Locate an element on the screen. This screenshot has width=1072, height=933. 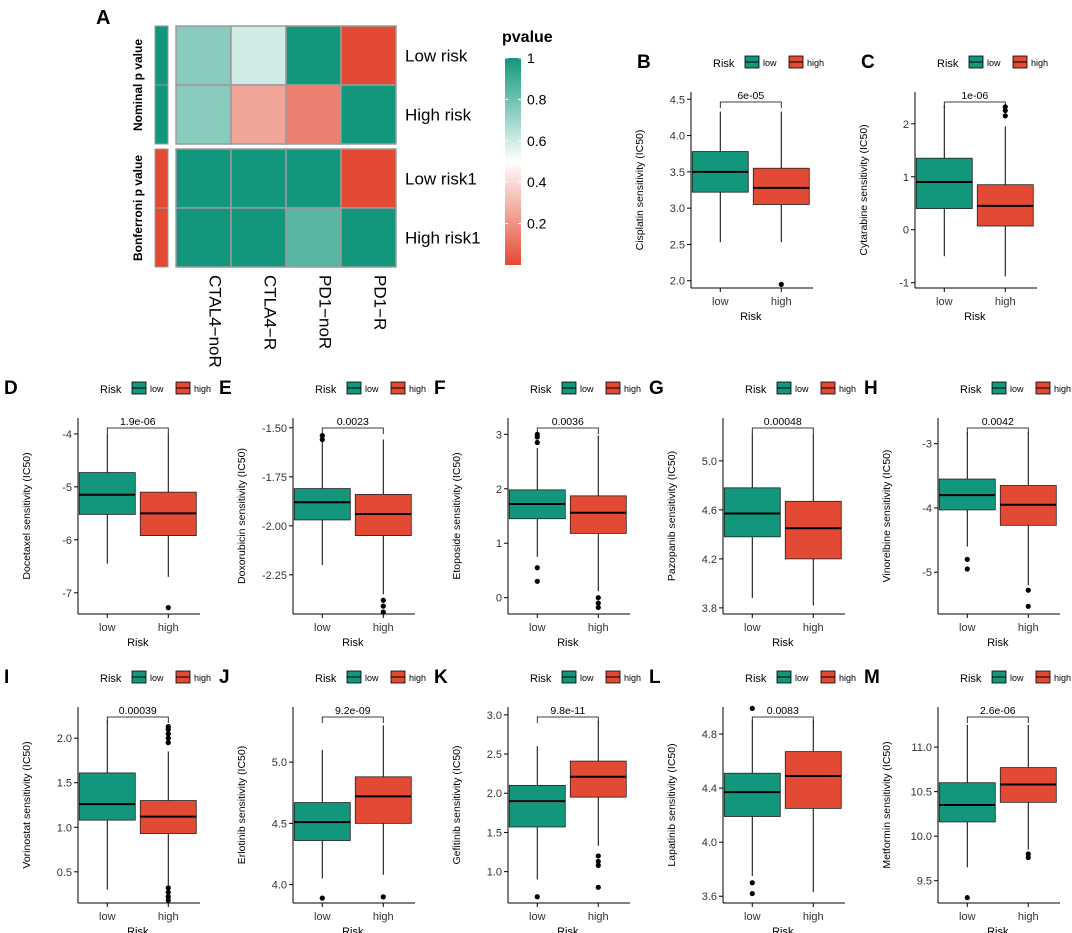
y-tick-label: 11.0 is located at coordinates (921, 748).